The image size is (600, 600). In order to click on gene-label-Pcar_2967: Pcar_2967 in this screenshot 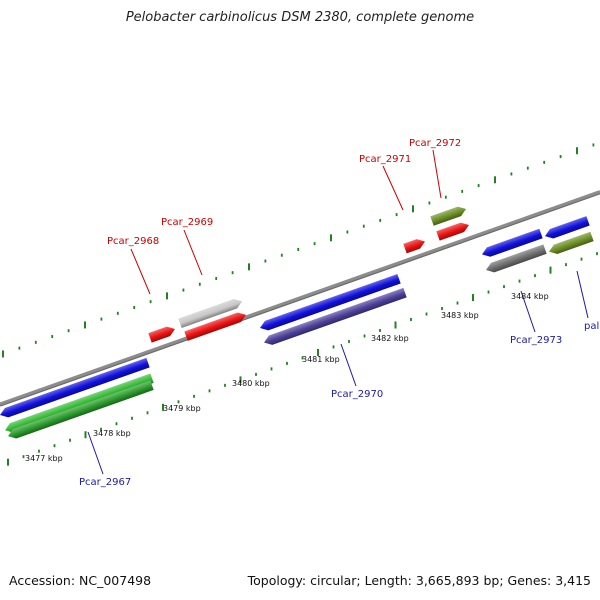, I will do `click(105, 482)`.